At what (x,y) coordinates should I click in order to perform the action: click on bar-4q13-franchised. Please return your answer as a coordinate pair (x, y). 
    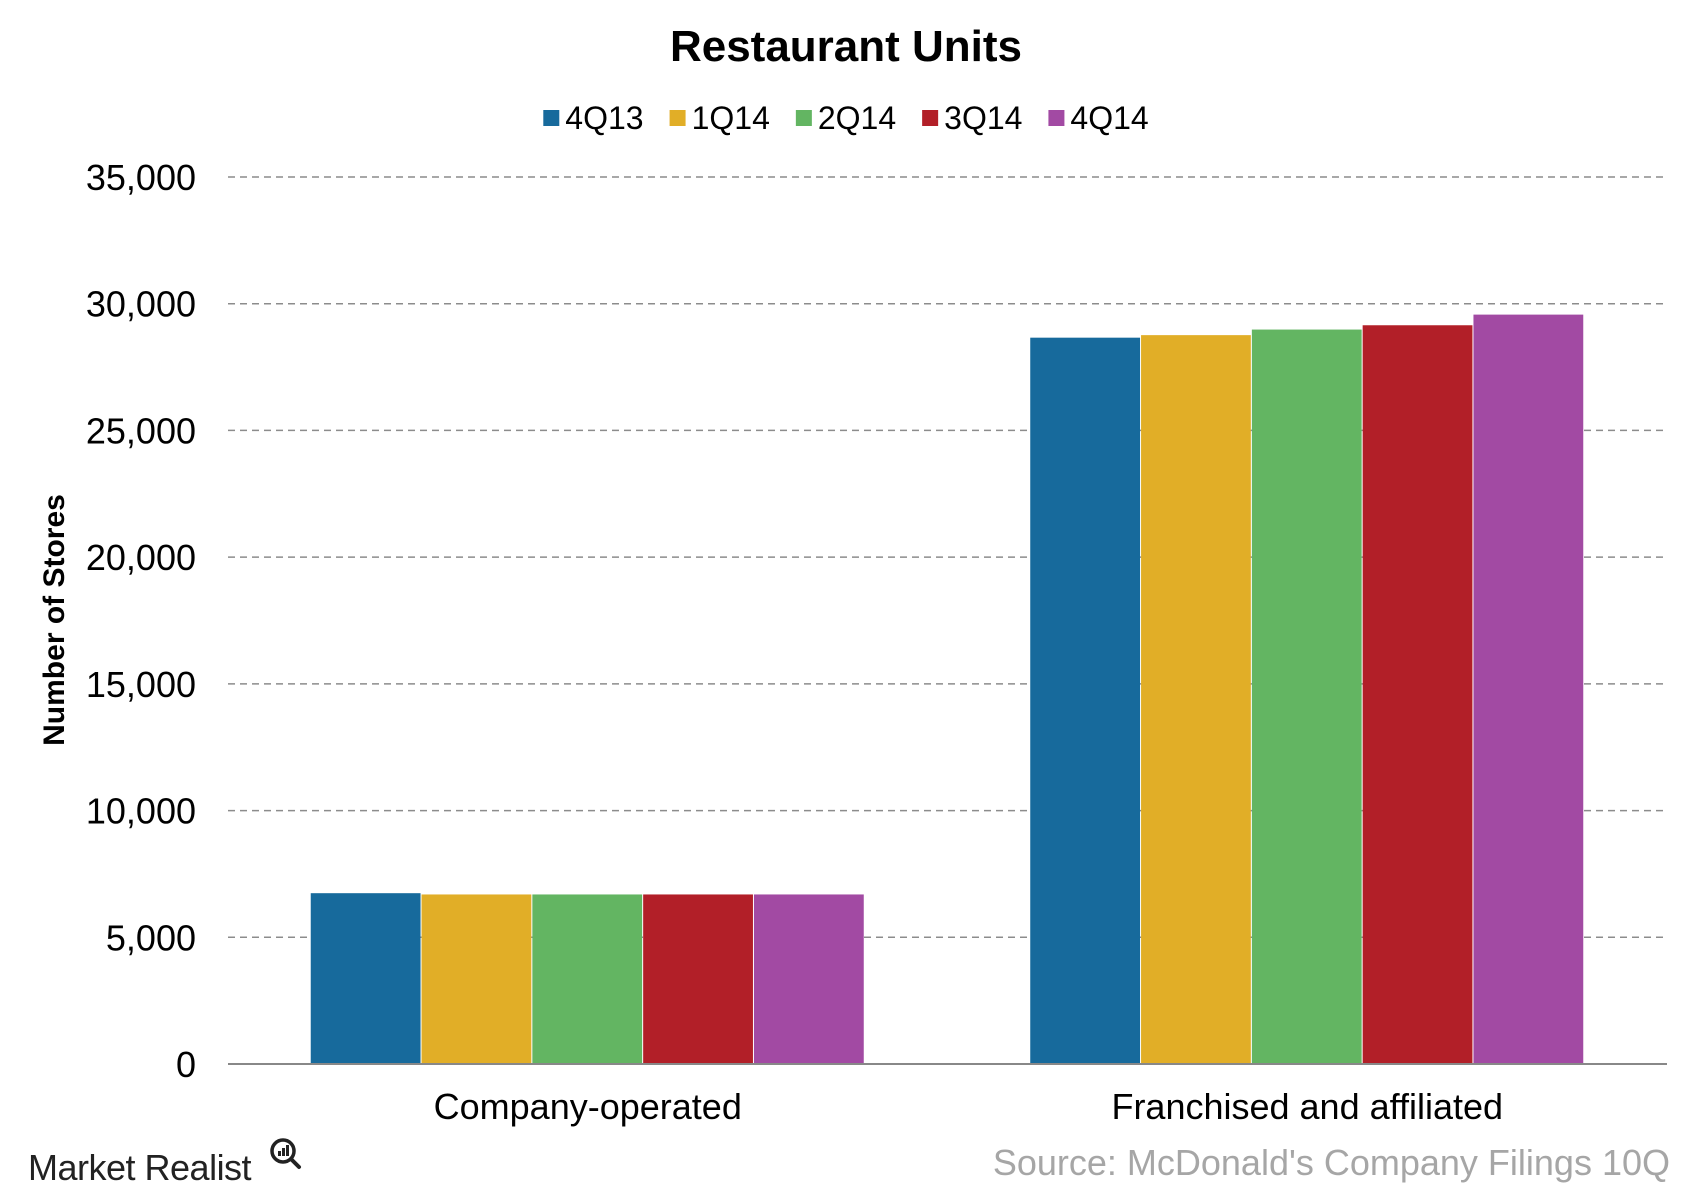
    Looking at the image, I should click on (1085, 700).